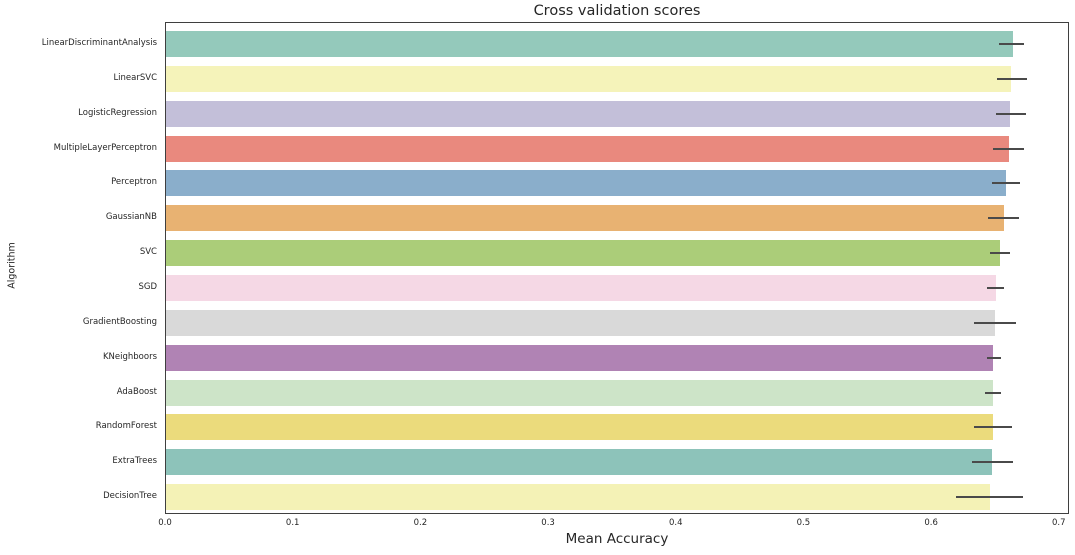 The image size is (1075, 555). What do you see at coordinates (165, 523) in the screenshot?
I see `x-tick-label: 0.0` at bounding box center [165, 523].